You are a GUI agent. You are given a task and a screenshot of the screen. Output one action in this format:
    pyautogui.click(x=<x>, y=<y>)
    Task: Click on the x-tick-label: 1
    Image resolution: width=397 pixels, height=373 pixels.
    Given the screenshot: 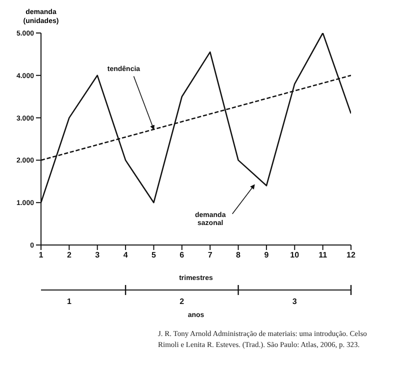 What is the action you would take?
    pyautogui.click(x=41, y=255)
    